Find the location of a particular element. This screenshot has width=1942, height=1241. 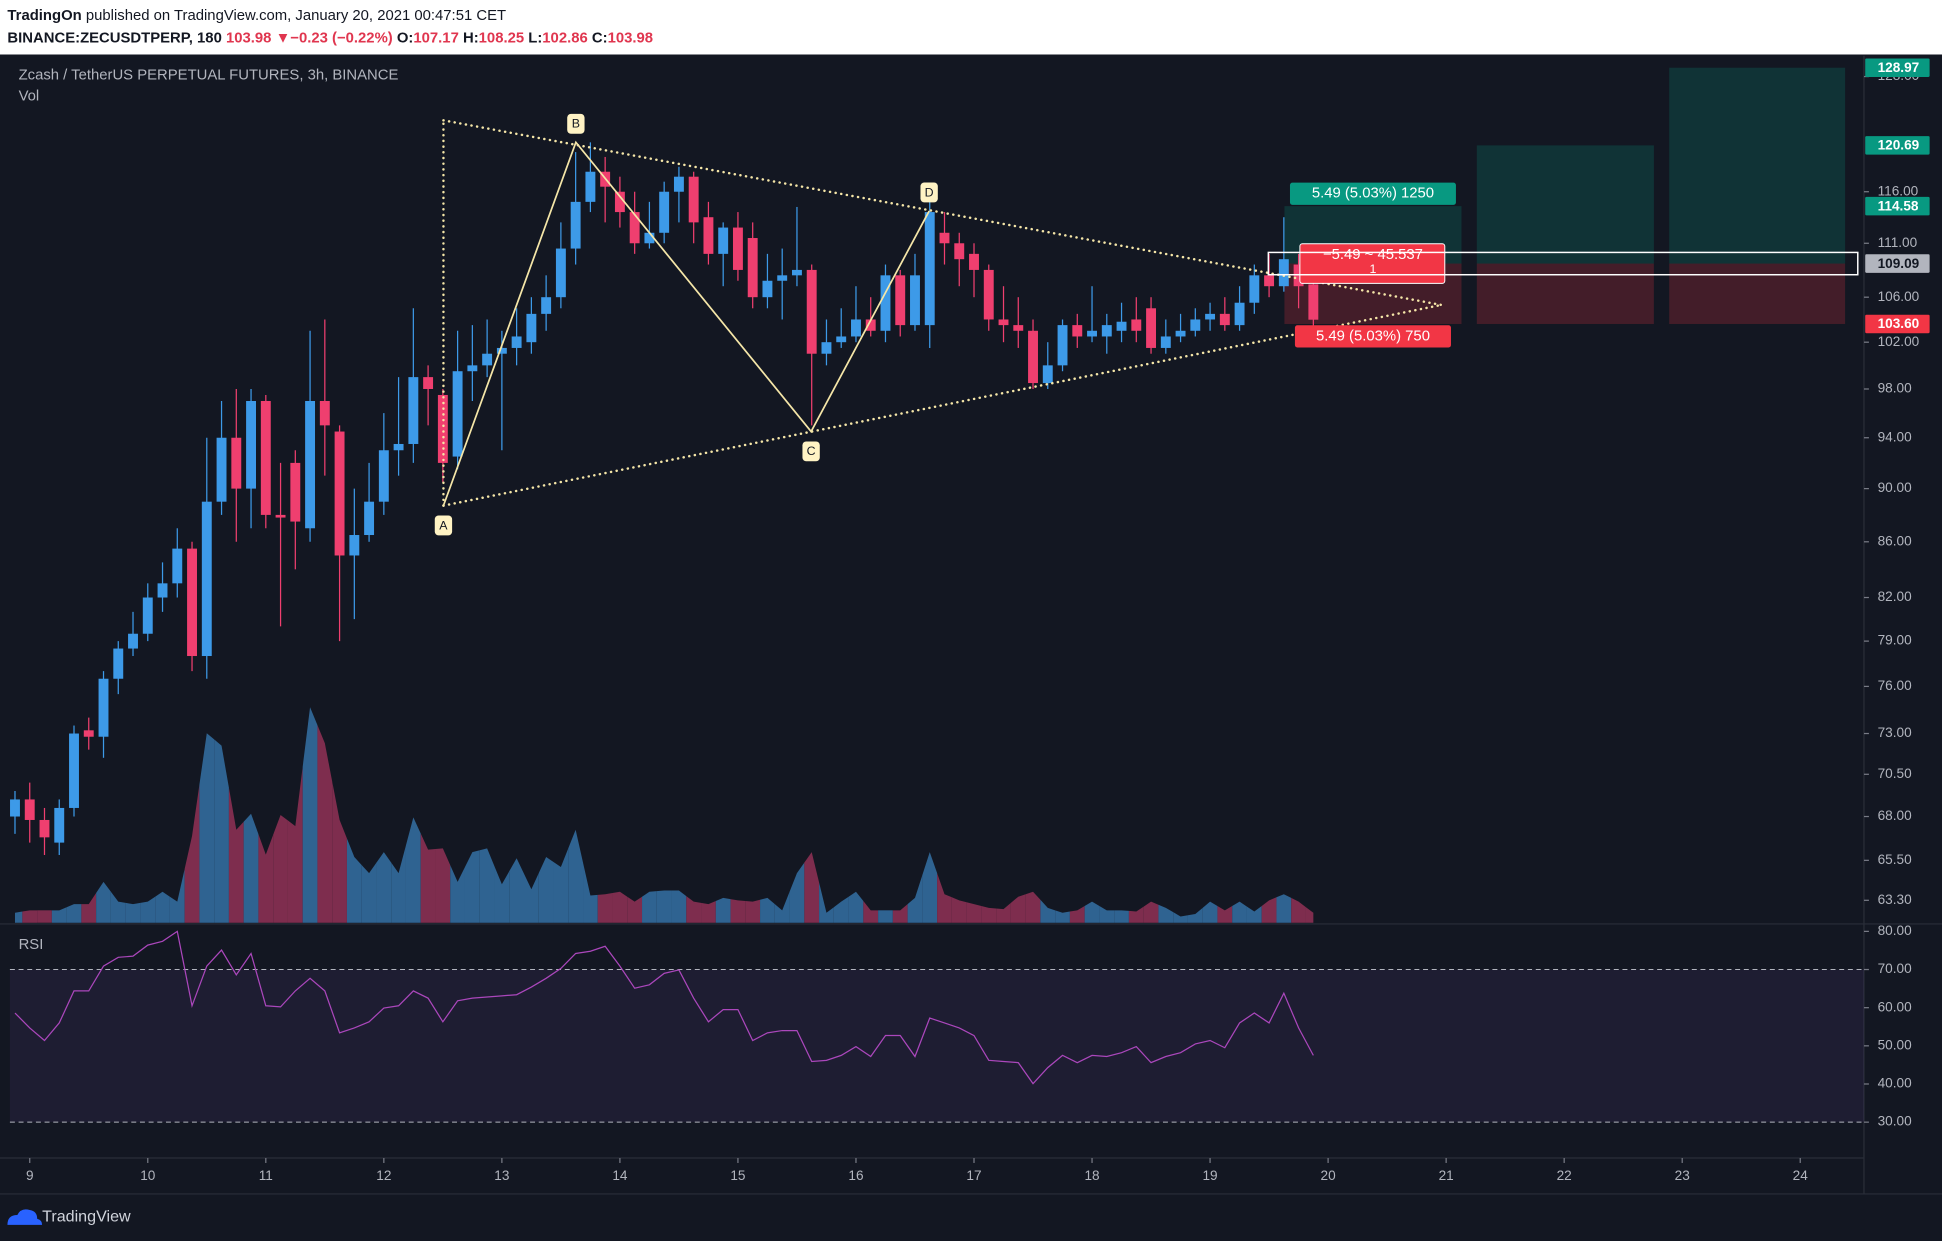

rsi-tick-label: 70.00 is located at coordinates (1895, 968).